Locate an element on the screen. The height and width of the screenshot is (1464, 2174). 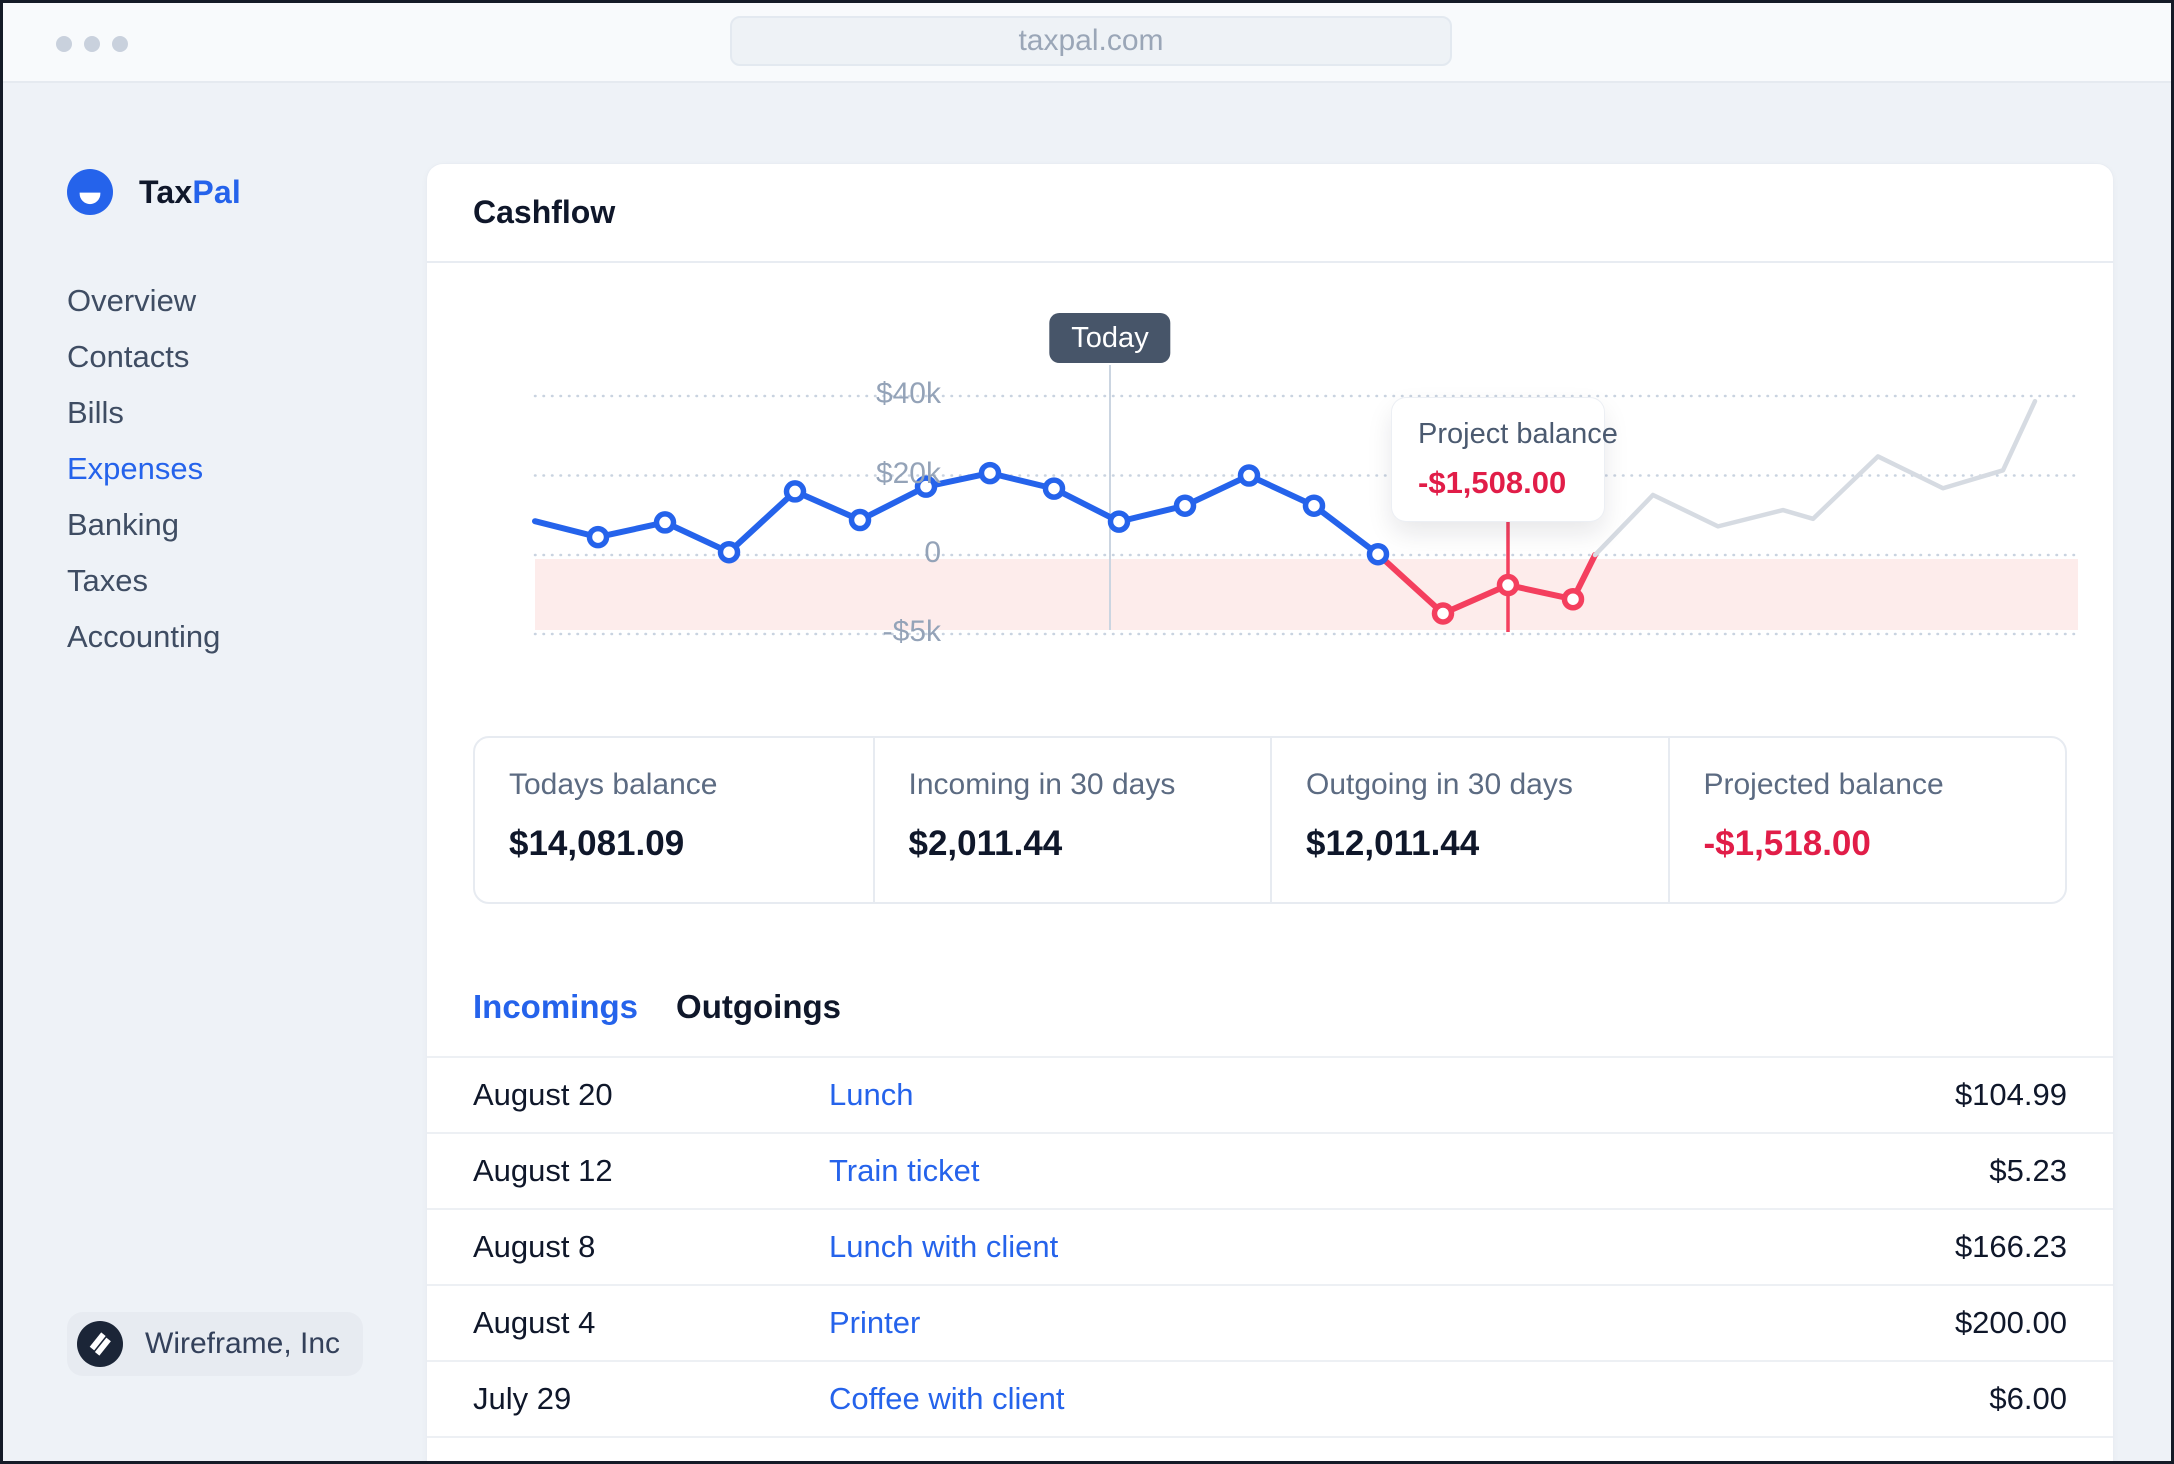
today-tooltip-label: Today is located at coordinates (1110, 338).